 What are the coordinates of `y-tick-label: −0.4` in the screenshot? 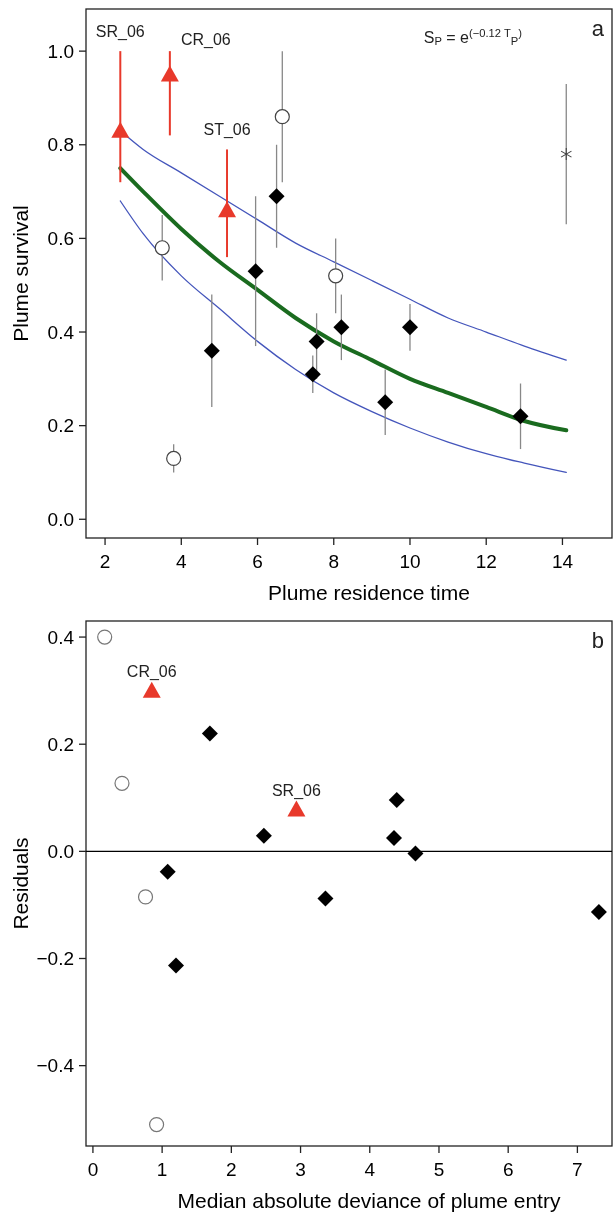 It's located at (55, 1066).